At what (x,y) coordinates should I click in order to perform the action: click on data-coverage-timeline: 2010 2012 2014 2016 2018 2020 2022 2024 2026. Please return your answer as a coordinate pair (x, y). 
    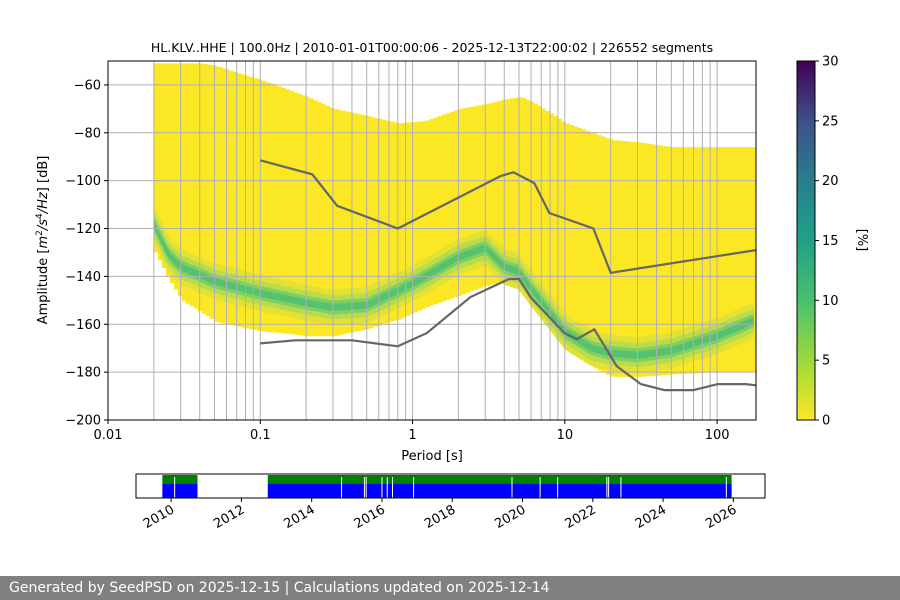
    Looking at the image, I should click on (450, 502).